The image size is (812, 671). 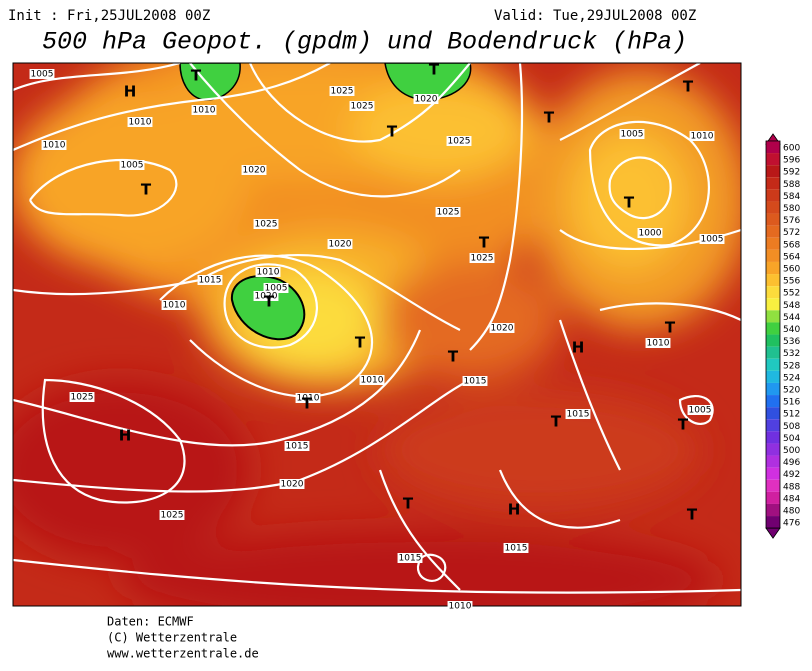 I want to click on colorbar-label: 504, so click(x=791, y=439).